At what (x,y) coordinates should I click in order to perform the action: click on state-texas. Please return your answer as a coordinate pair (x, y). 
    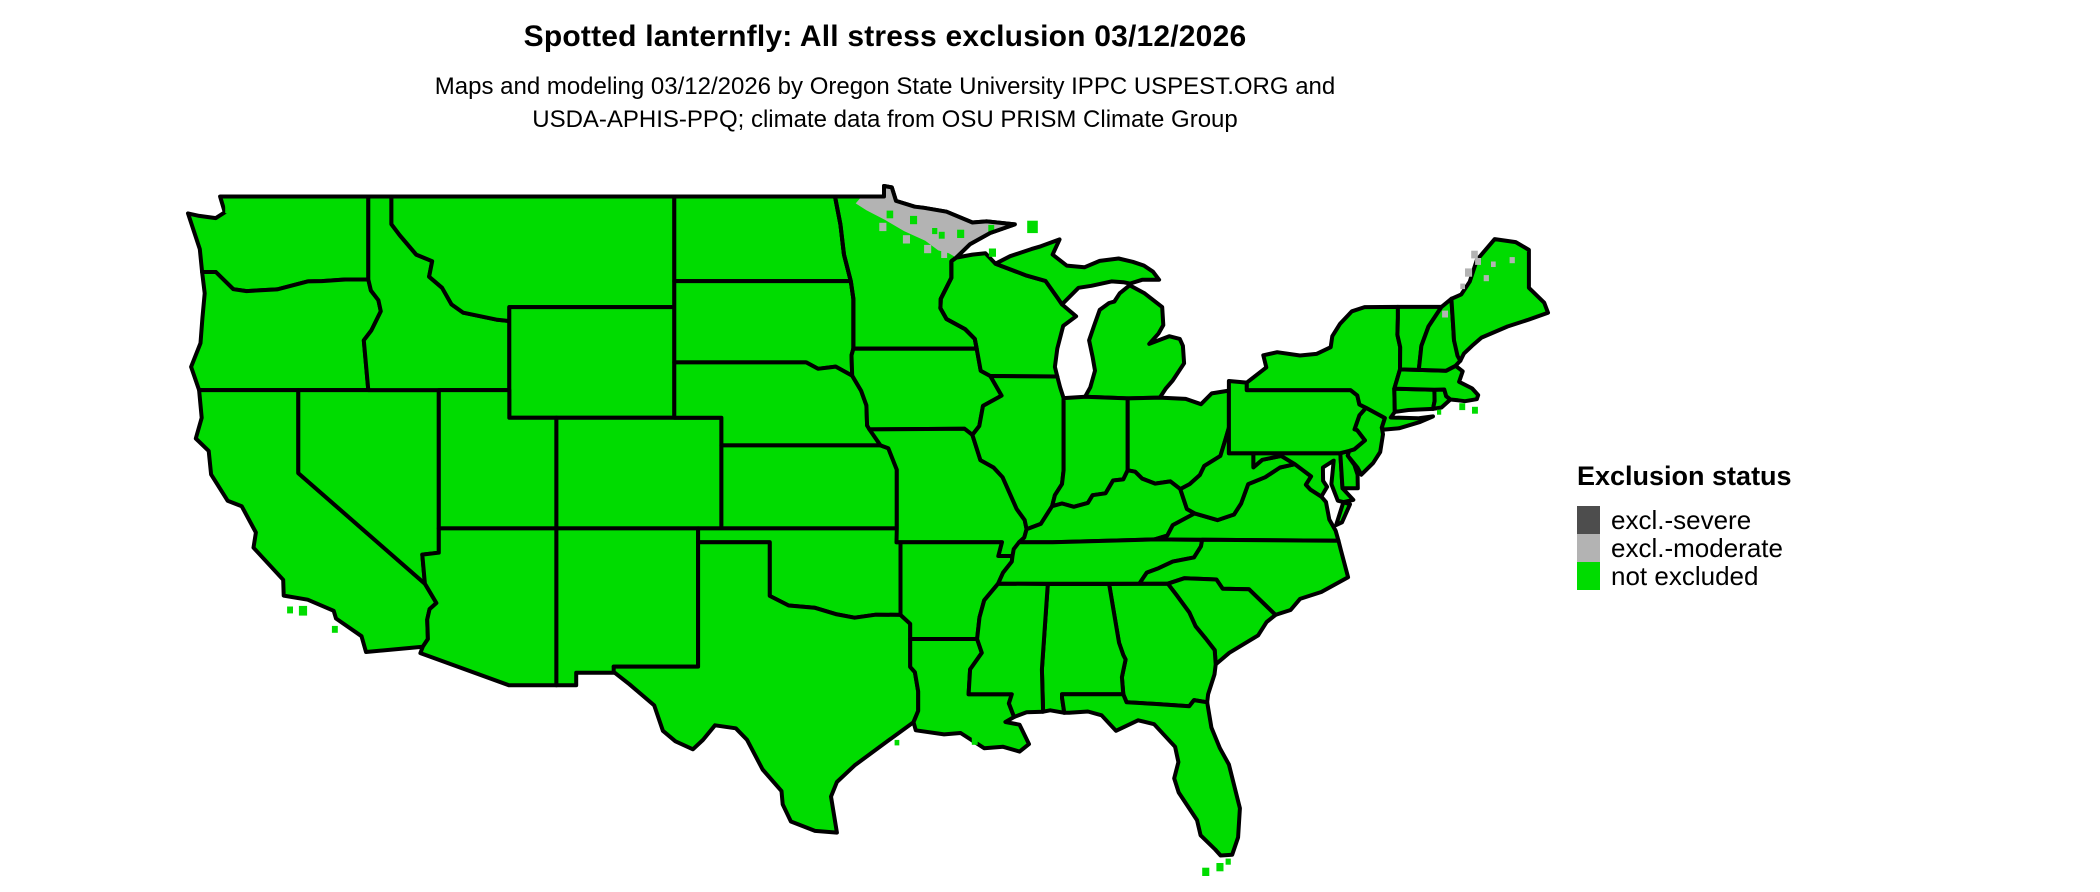
    Looking at the image, I should click on (766, 687).